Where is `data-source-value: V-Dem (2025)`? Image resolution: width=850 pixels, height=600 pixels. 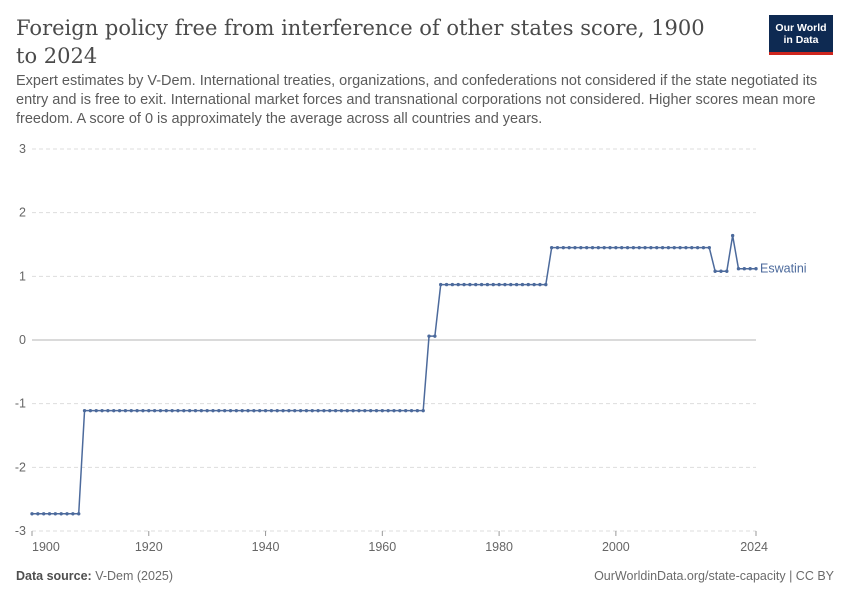
data-source-value: V-Dem (2025) is located at coordinates (134, 576).